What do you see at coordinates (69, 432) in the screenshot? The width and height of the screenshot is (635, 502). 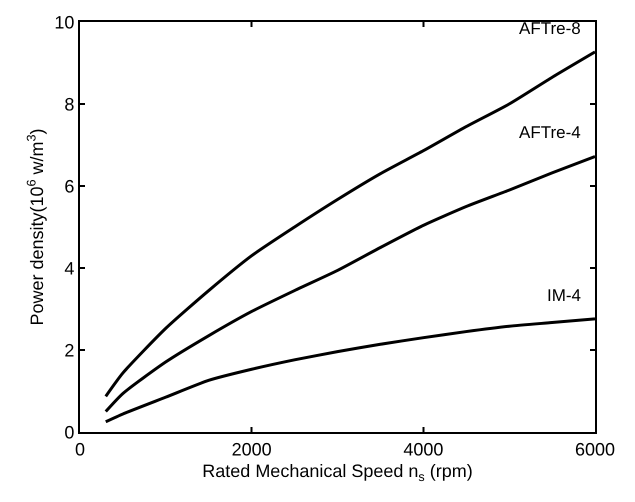 I see `y-tick-label: 0` at bounding box center [69, 432].